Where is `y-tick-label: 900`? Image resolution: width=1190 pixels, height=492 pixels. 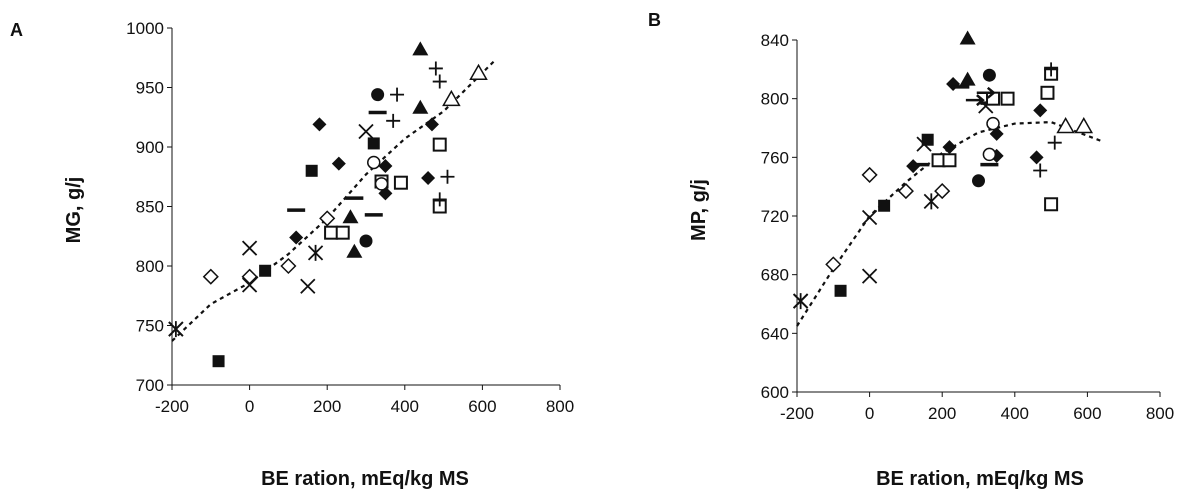
y-tick-label: 900 is located at coordinates (150, 147).